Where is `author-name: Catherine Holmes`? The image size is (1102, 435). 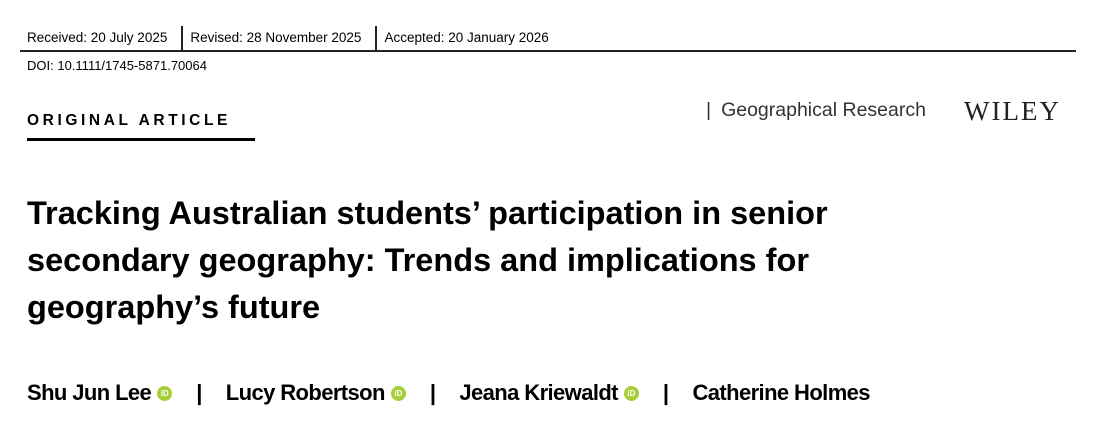 author-name: Catherine Holmes is located at coordinates (781, 392).